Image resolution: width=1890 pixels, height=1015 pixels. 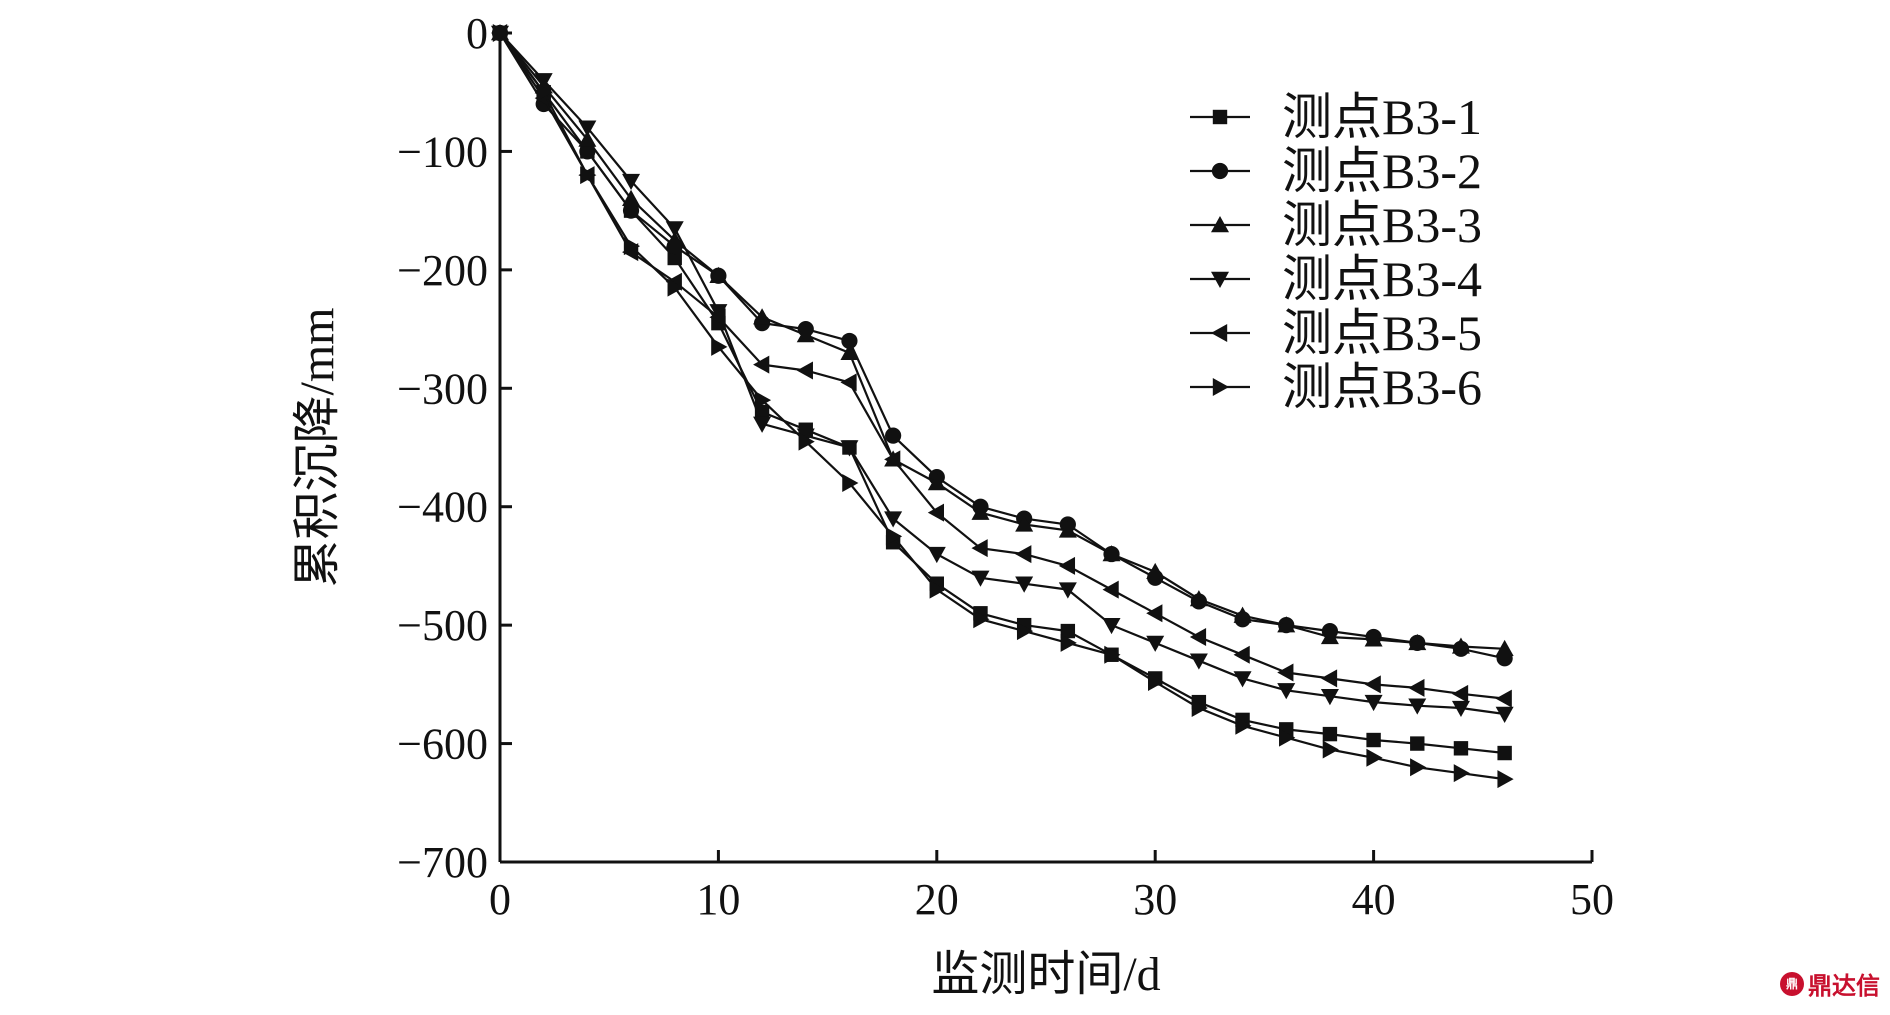 What do you see at coordinates (937, 899) in the screenshot?
I see `x-tick-label: 20` at bounding box center [937, 899].